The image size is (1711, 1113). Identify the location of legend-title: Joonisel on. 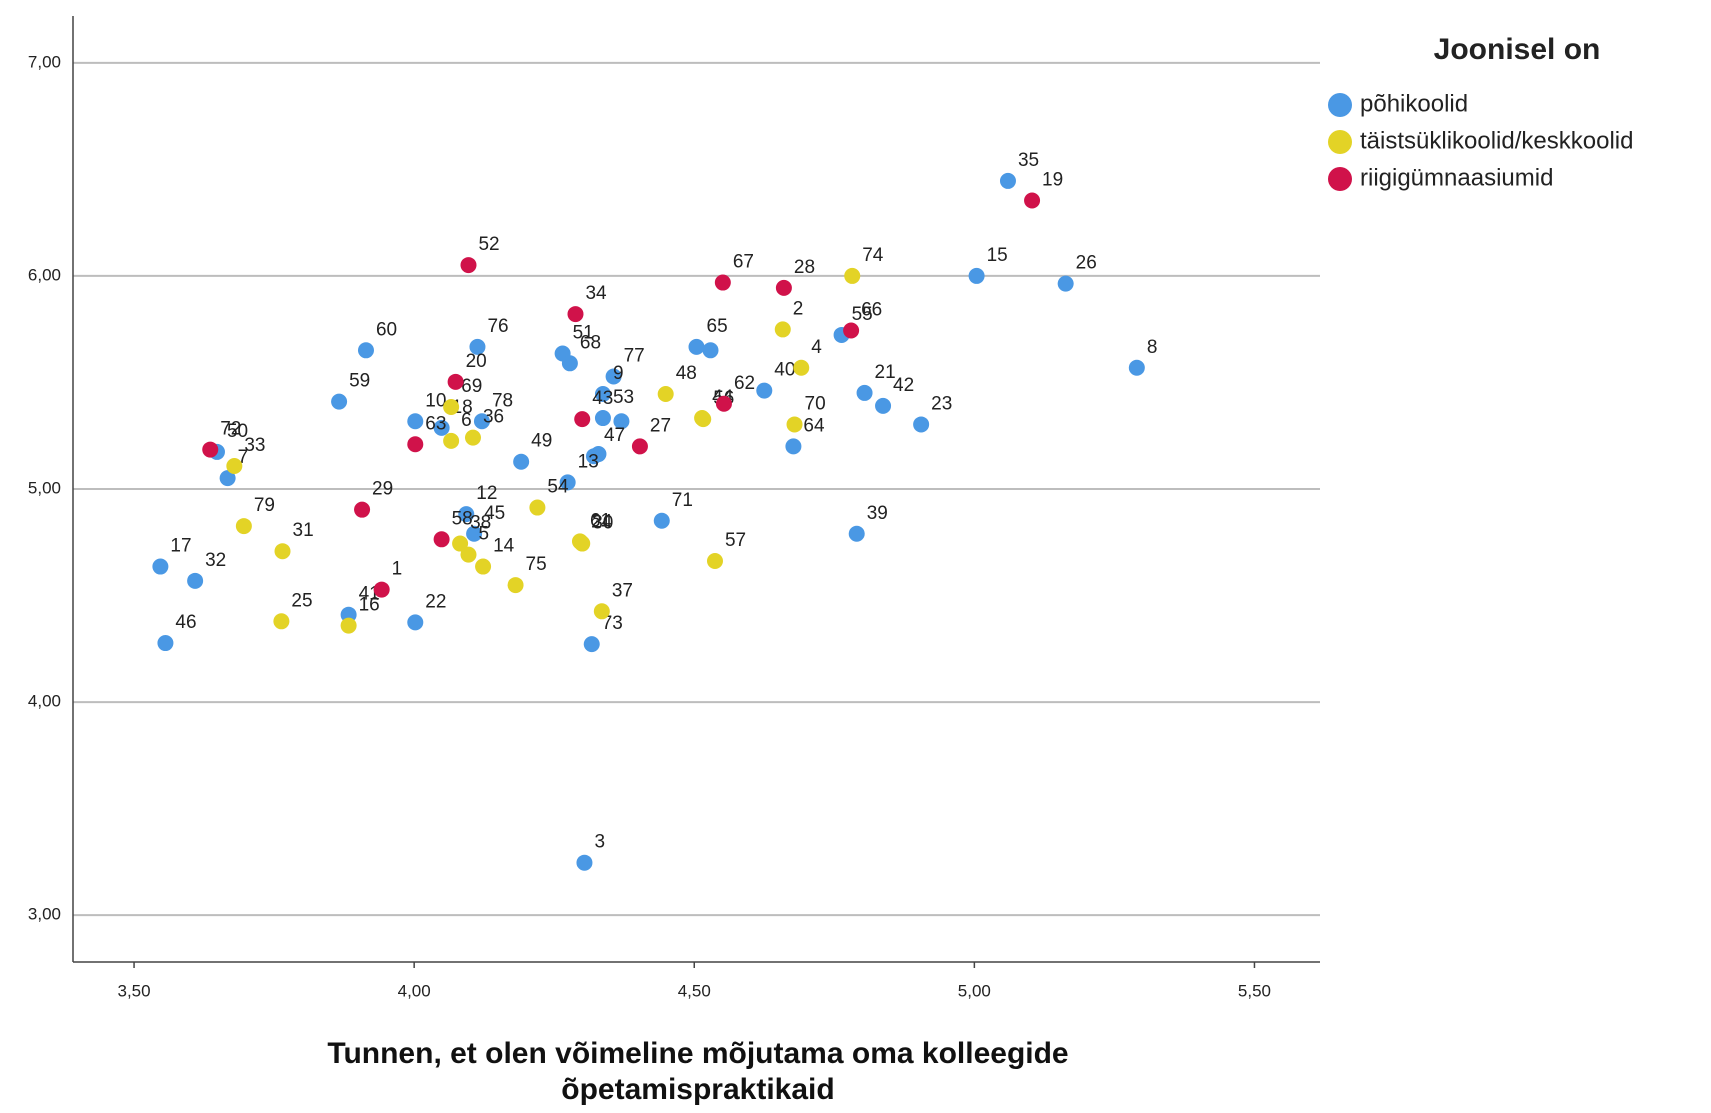
(1517, 49).